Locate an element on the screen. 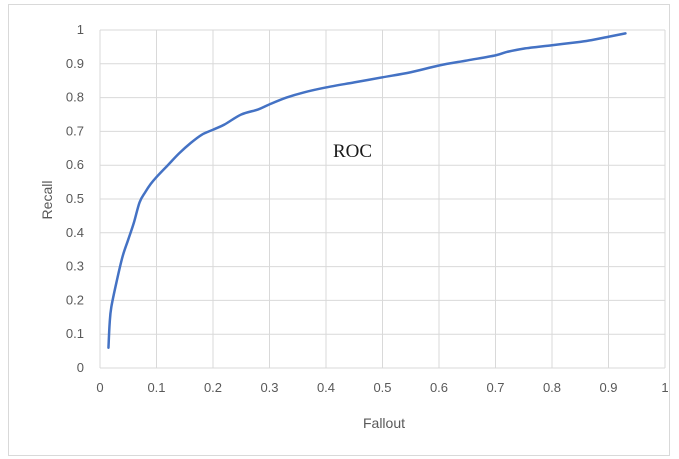 The width and height of the screenshot is (679, 459). x-tick-label: 0.1 is located at coordinates (156, 387).